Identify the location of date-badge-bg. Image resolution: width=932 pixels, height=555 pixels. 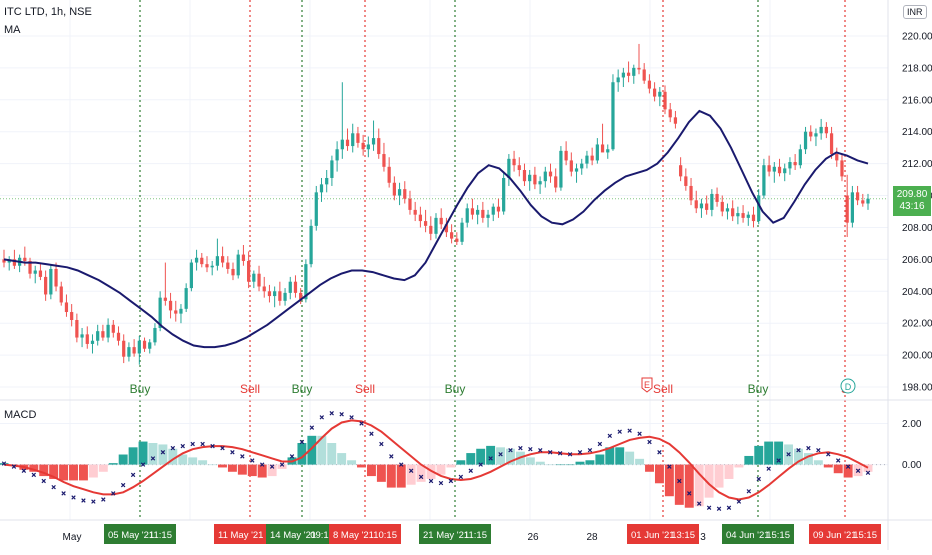
(758, 534).